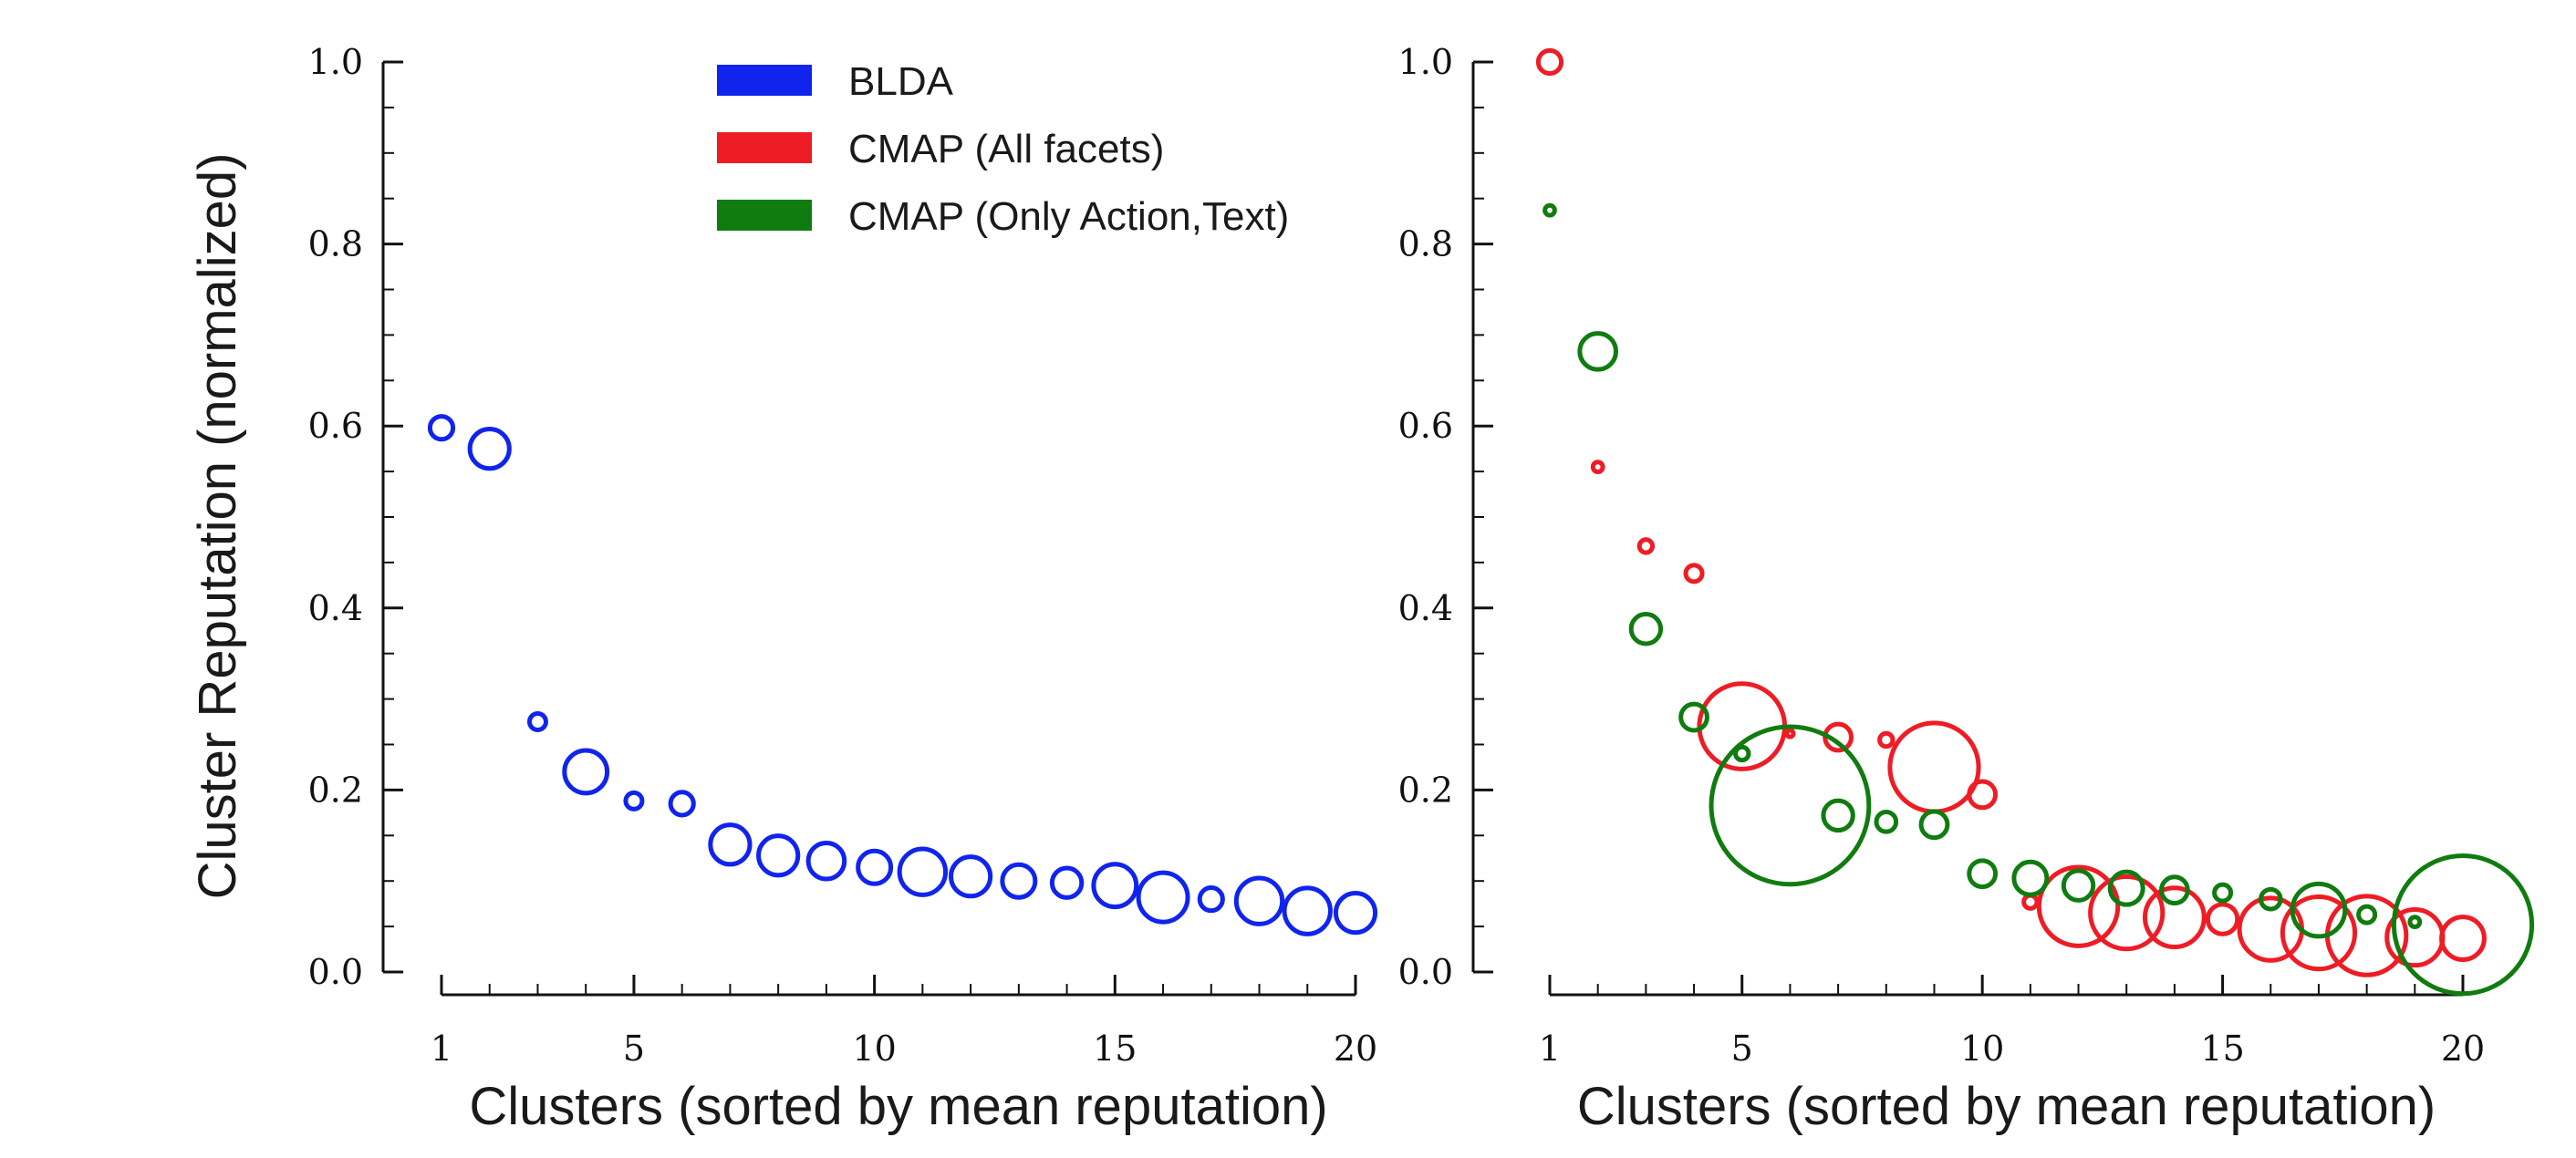  What do you see at coordinates (217, 526) in the screenshot?
I see `y-axis-title: Cluster Reputation (normalized)` at bounding box center [217, 526].